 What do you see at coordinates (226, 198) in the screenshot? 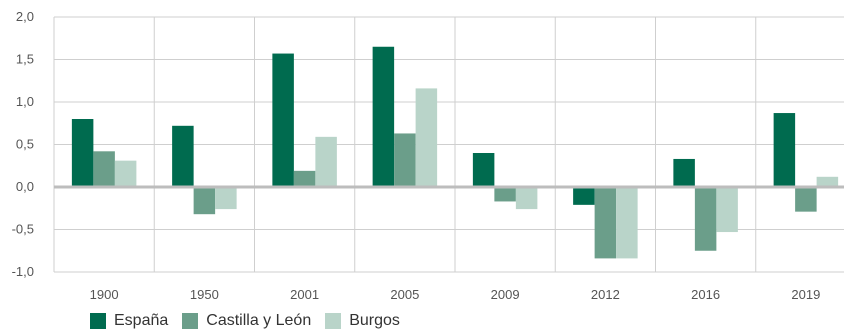
I see `bar-burgos-1950` at bounding box center [226, 198].